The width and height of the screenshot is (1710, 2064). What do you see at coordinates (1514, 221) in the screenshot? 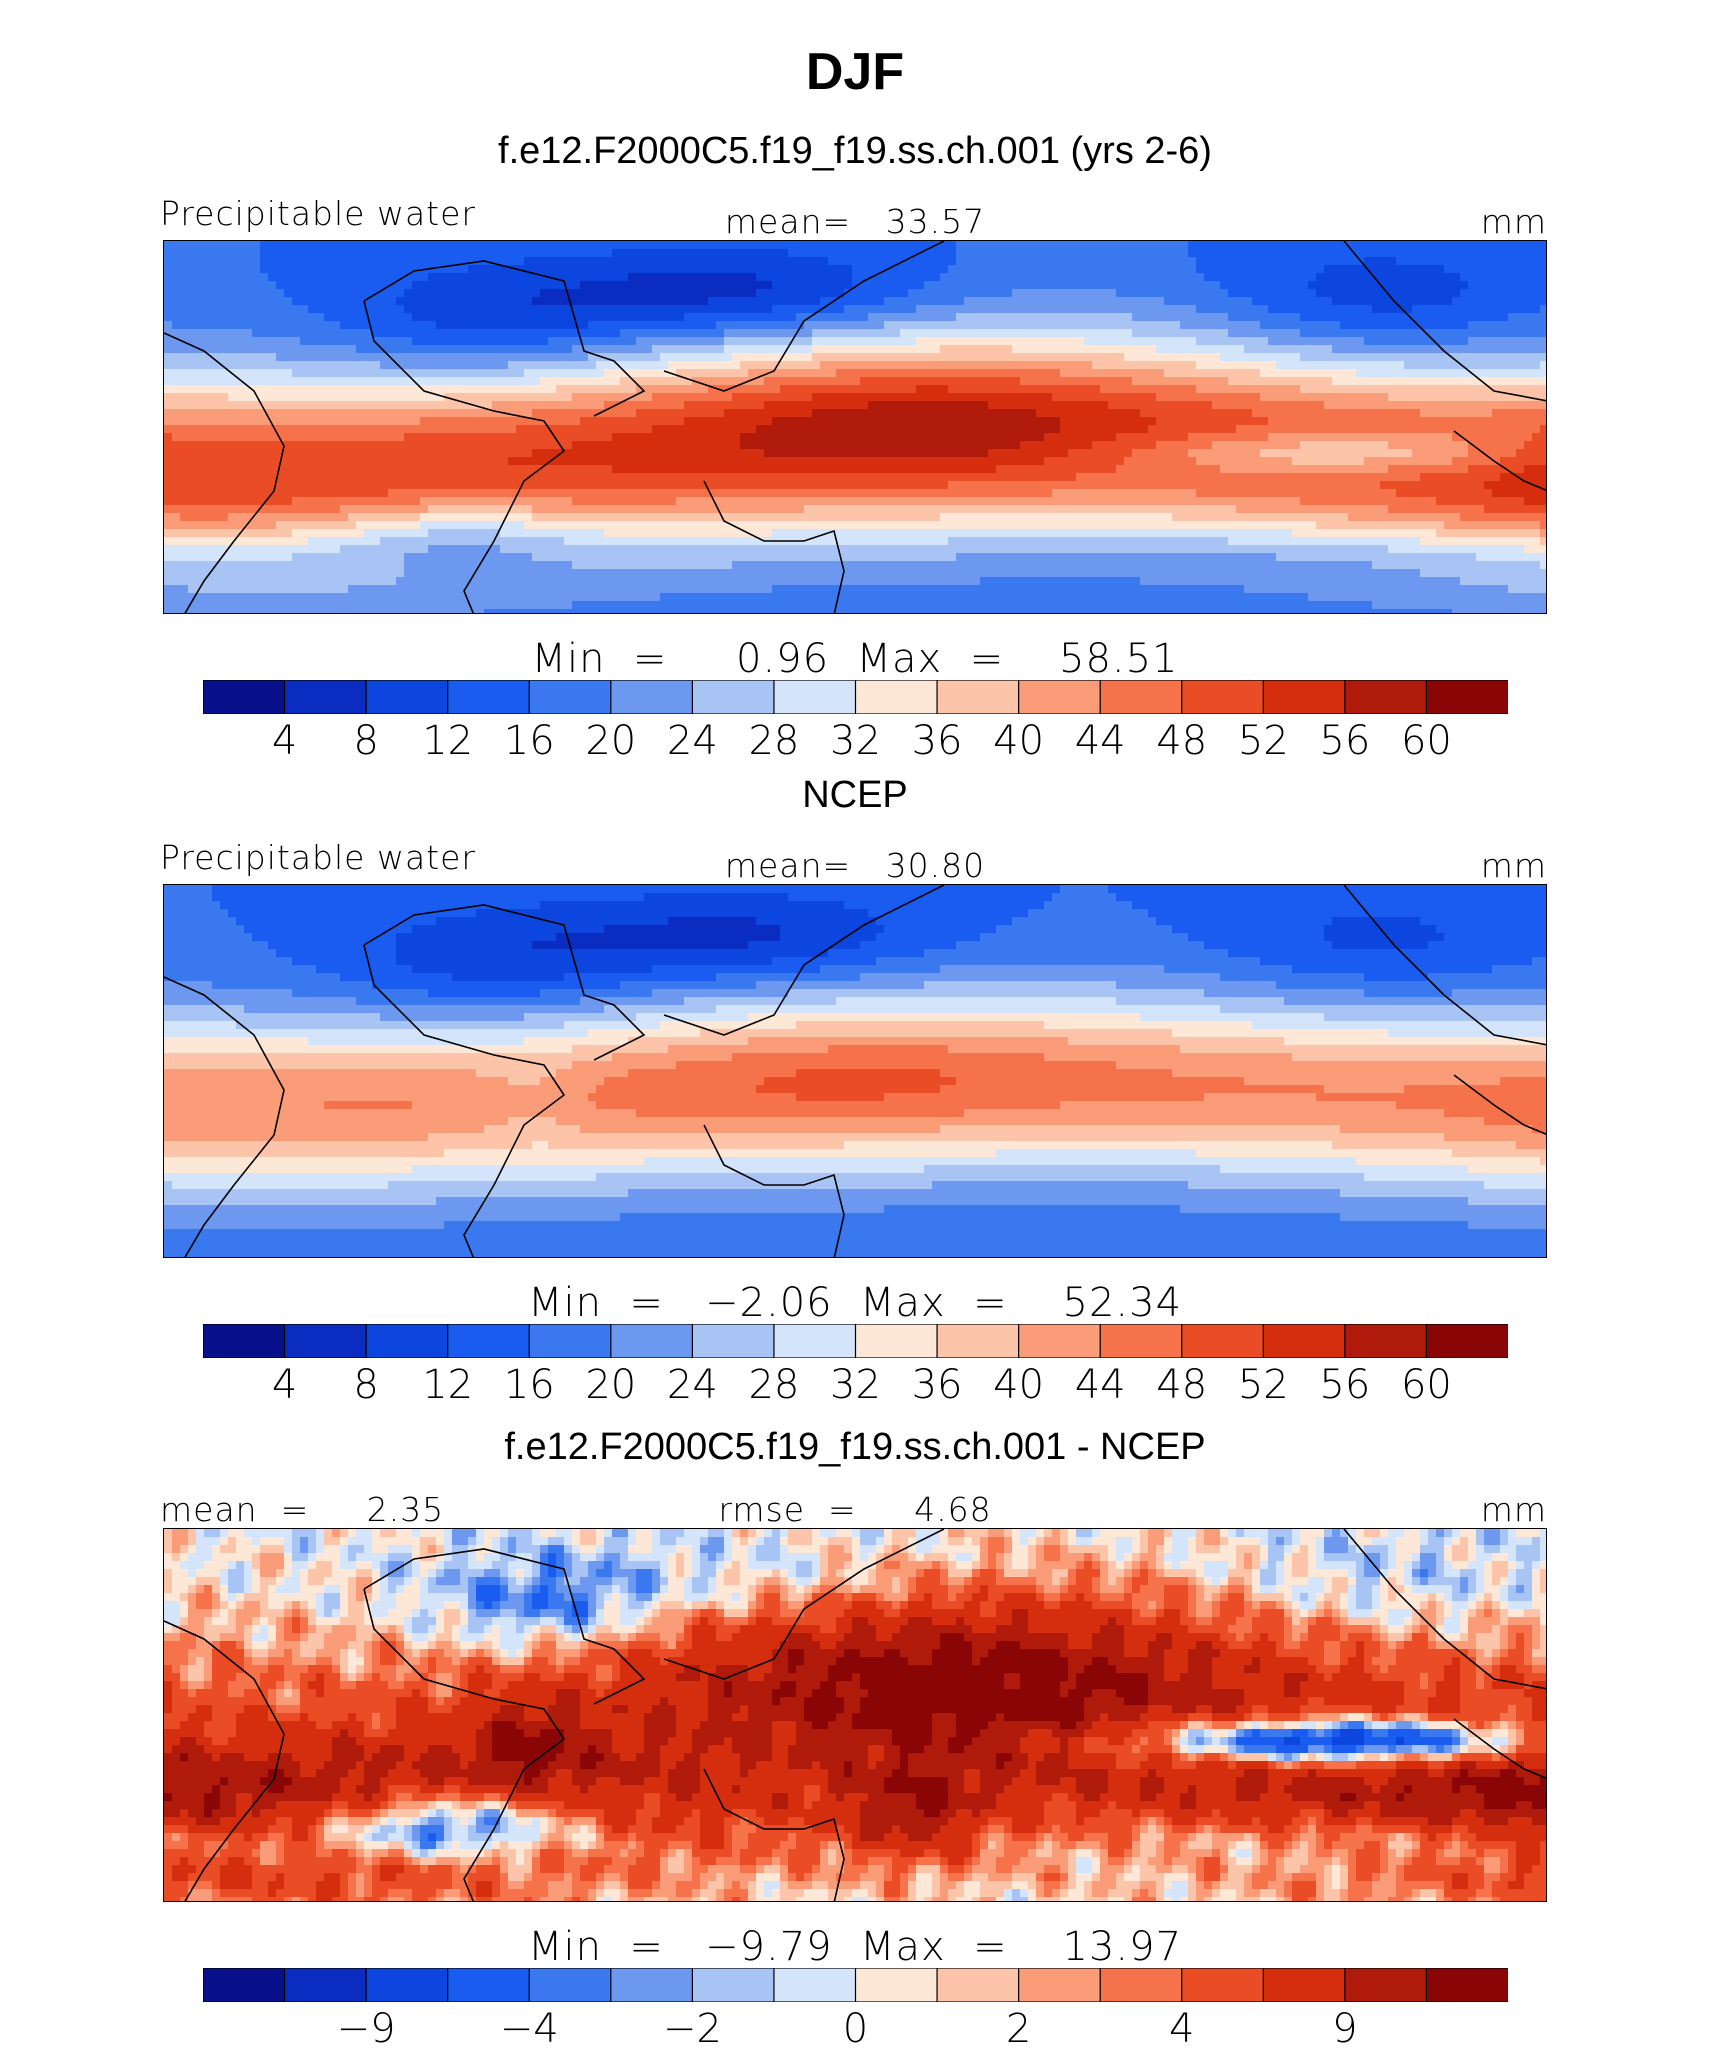
I see `panel-1-units-label: mm` at bounding box center [1514, 221].